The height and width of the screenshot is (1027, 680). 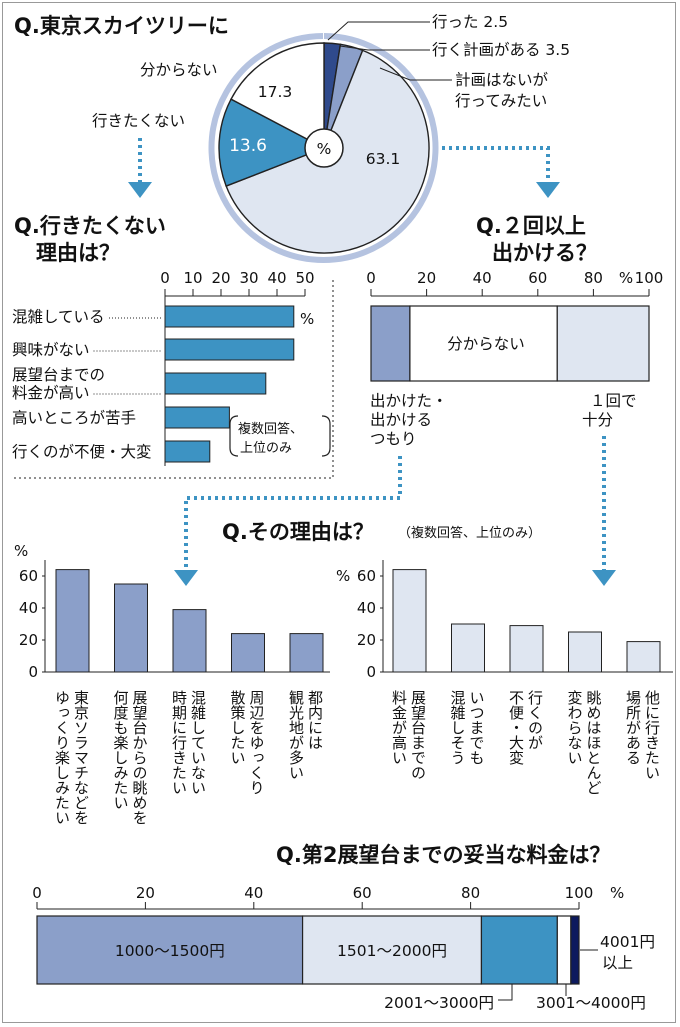 I want to click on twice-tick-label: 20, so click(x=426, y=278).